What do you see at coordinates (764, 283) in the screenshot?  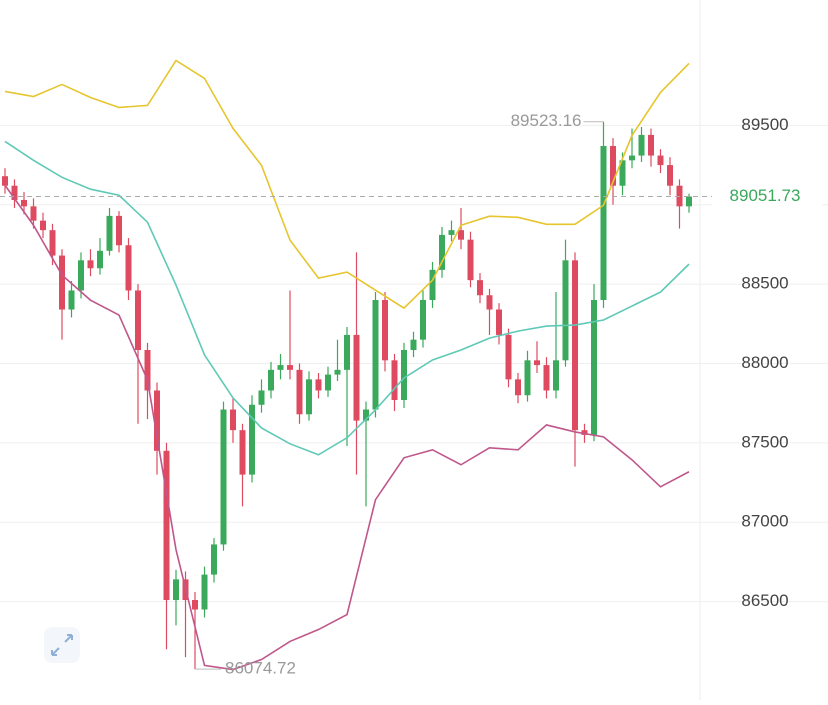 I see `y-tick-label: 88500` at bounding box center [764, 283].